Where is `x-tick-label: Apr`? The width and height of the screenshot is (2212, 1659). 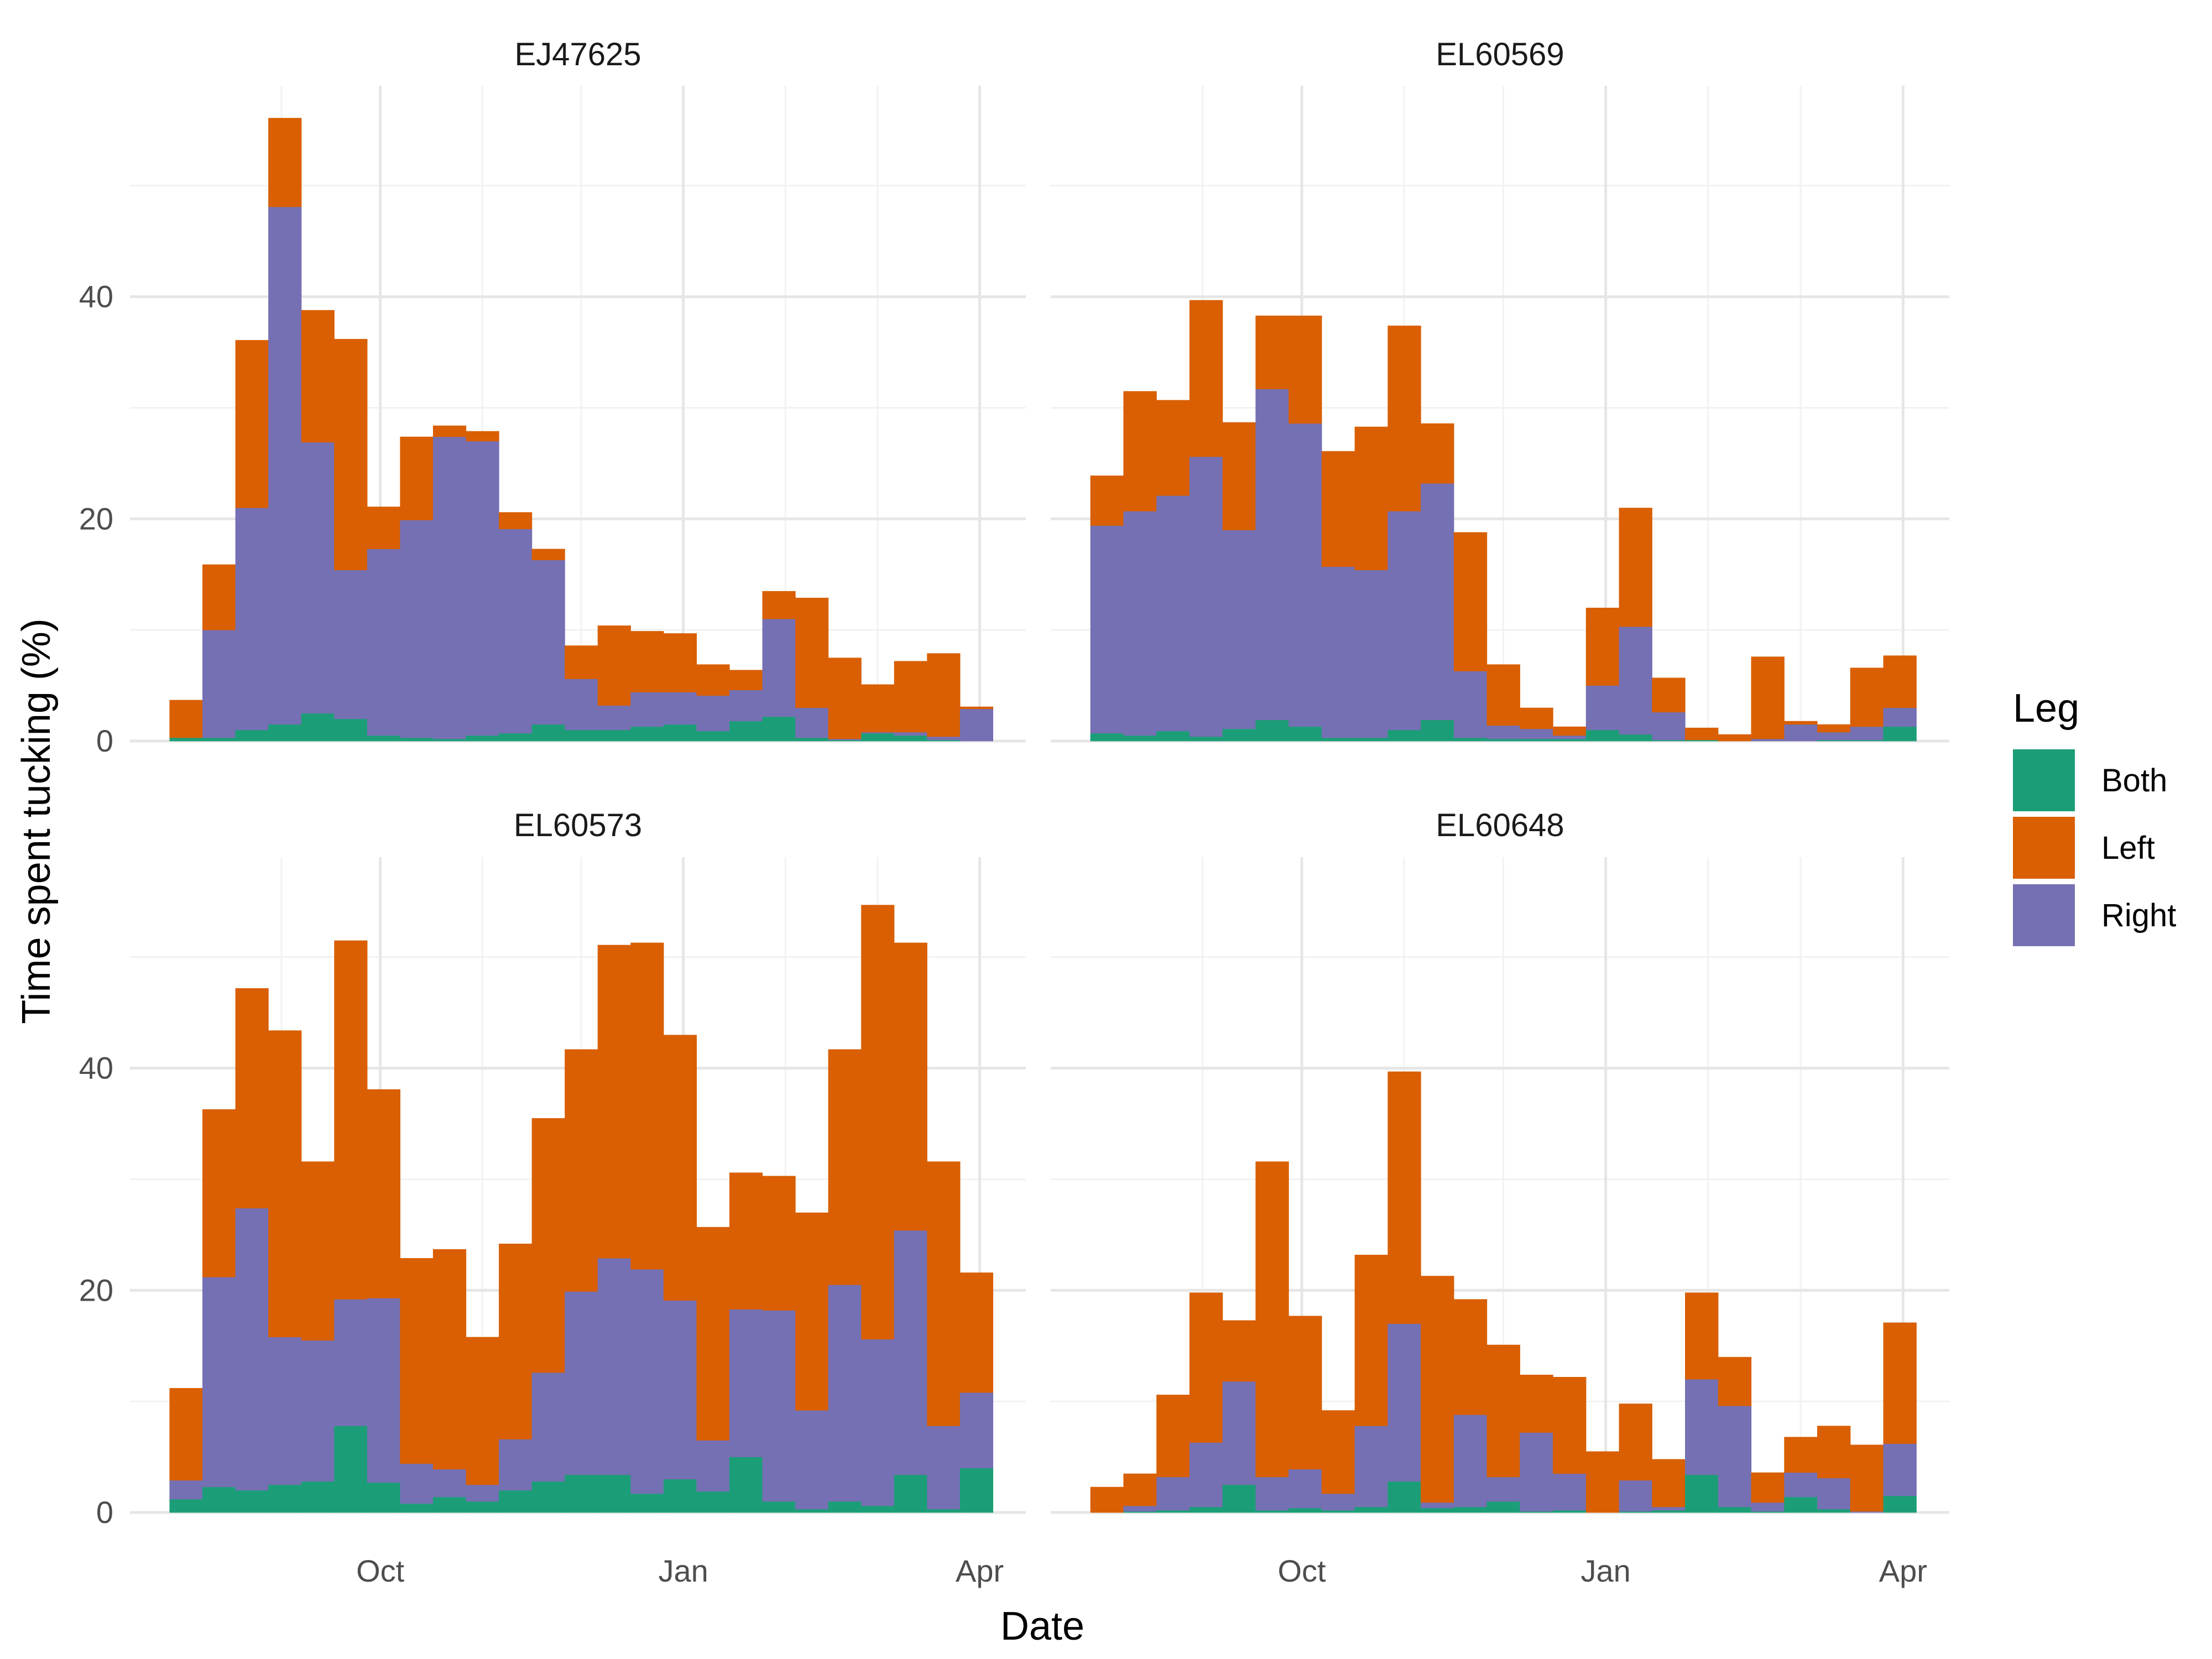 x-tick-label: Apr is located at coordinates (1903, 1571).